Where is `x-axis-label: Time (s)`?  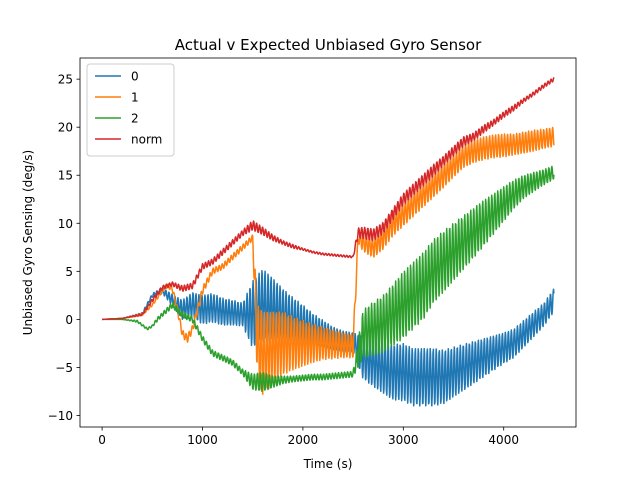
x-axis-label: Time (s) is located at coordinates (328, 464).